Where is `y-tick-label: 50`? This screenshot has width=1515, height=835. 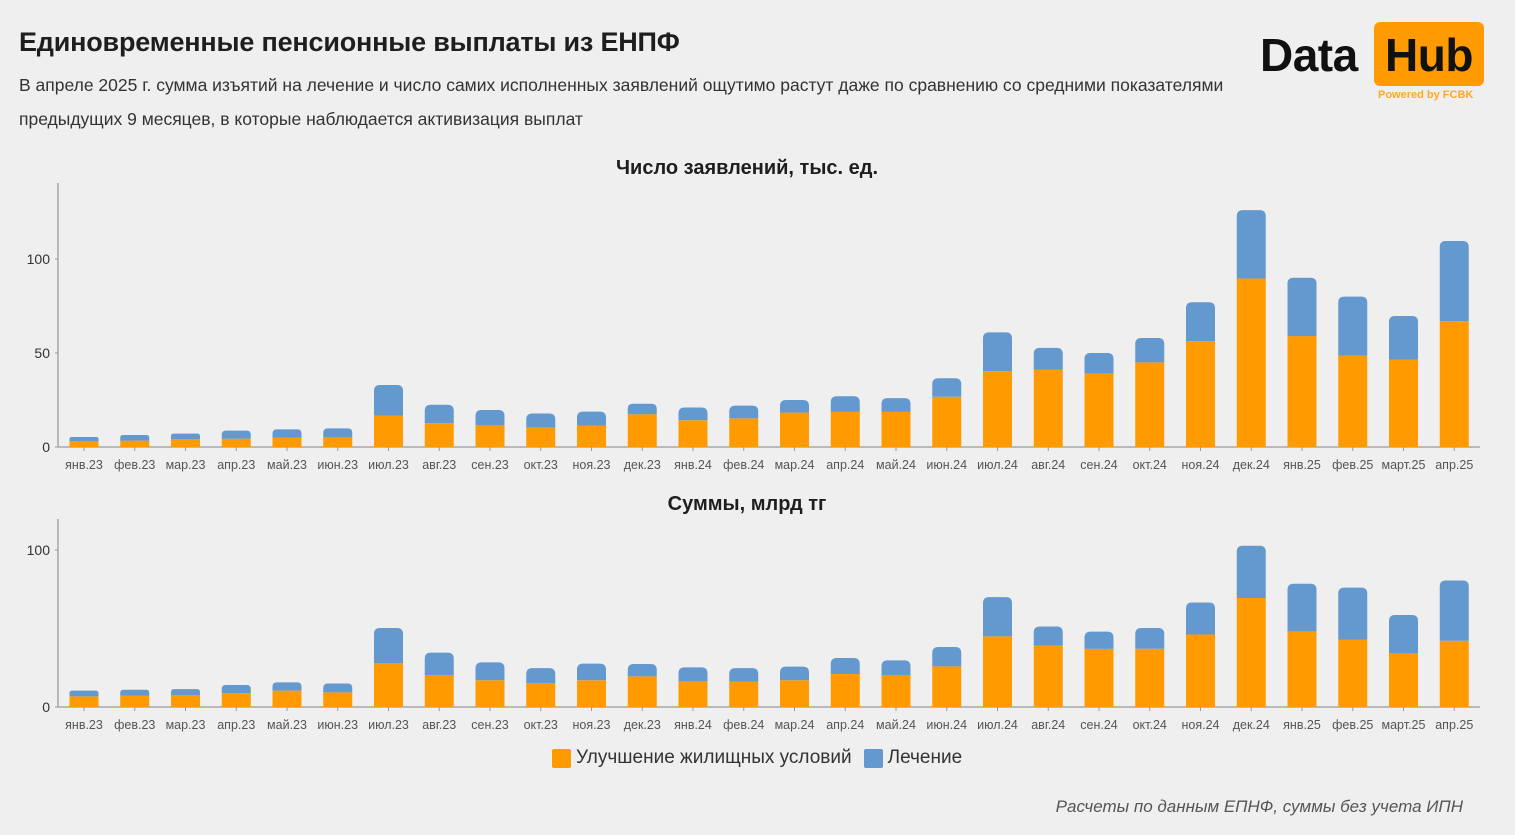
y-tick-label: 50 is located at coordinates (42, 353).